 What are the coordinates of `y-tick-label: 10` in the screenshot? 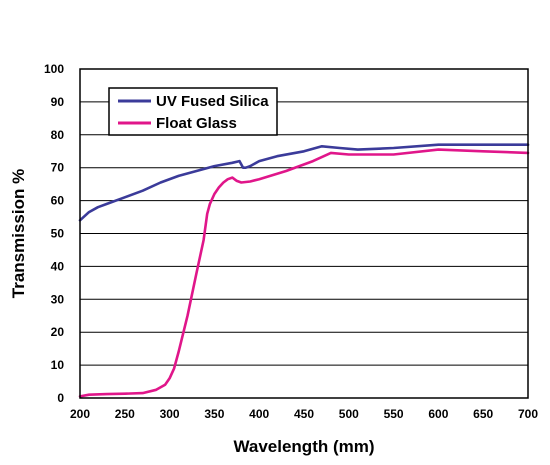 It's located at (58, 365).